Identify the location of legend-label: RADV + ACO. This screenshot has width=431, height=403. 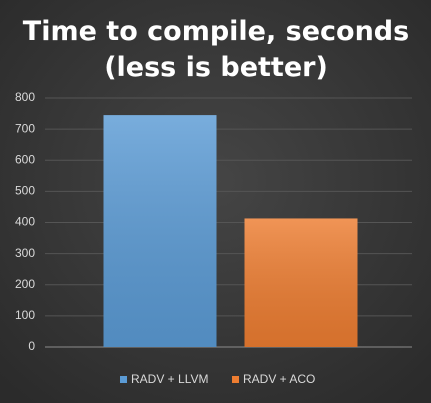
(279, 379).